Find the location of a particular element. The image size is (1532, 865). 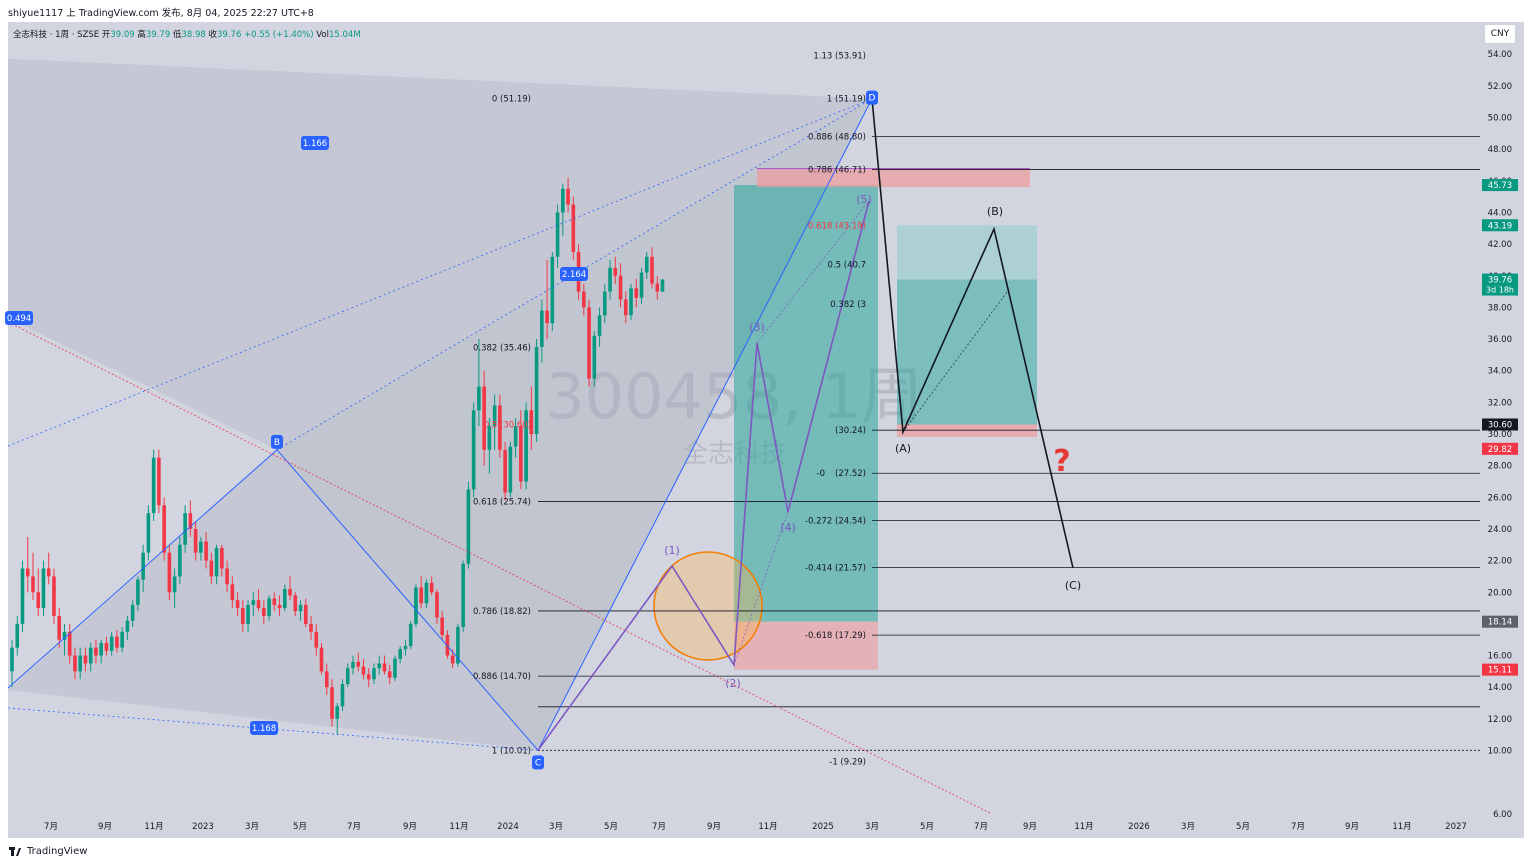

position-b-target-zone is located at coordinates (967, 252).